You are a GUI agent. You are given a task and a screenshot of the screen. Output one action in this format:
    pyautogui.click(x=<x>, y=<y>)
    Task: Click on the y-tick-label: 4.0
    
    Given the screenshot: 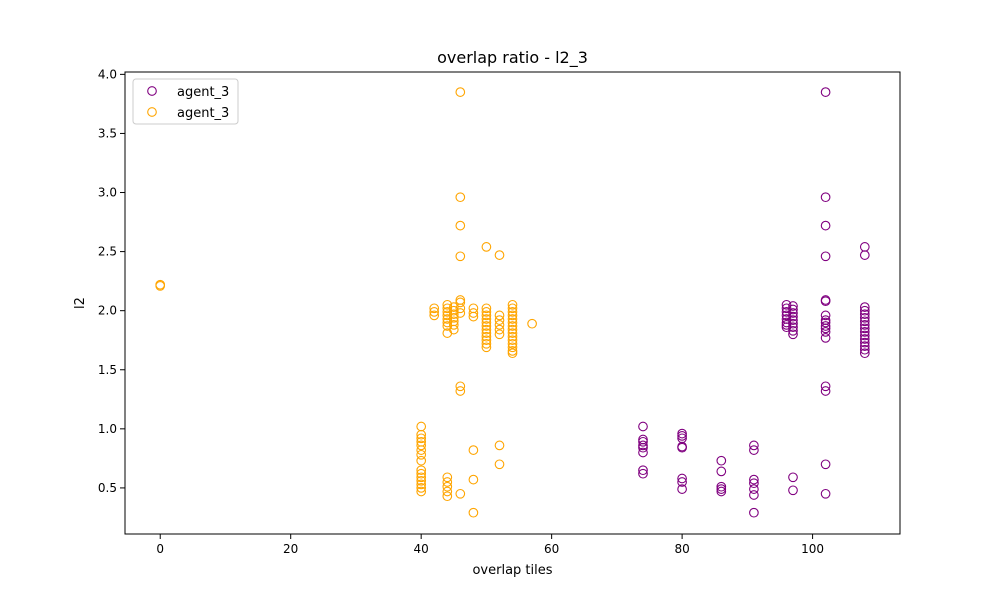 What is the action you would take?
    pyautogui.click(x=107, y=74)
    